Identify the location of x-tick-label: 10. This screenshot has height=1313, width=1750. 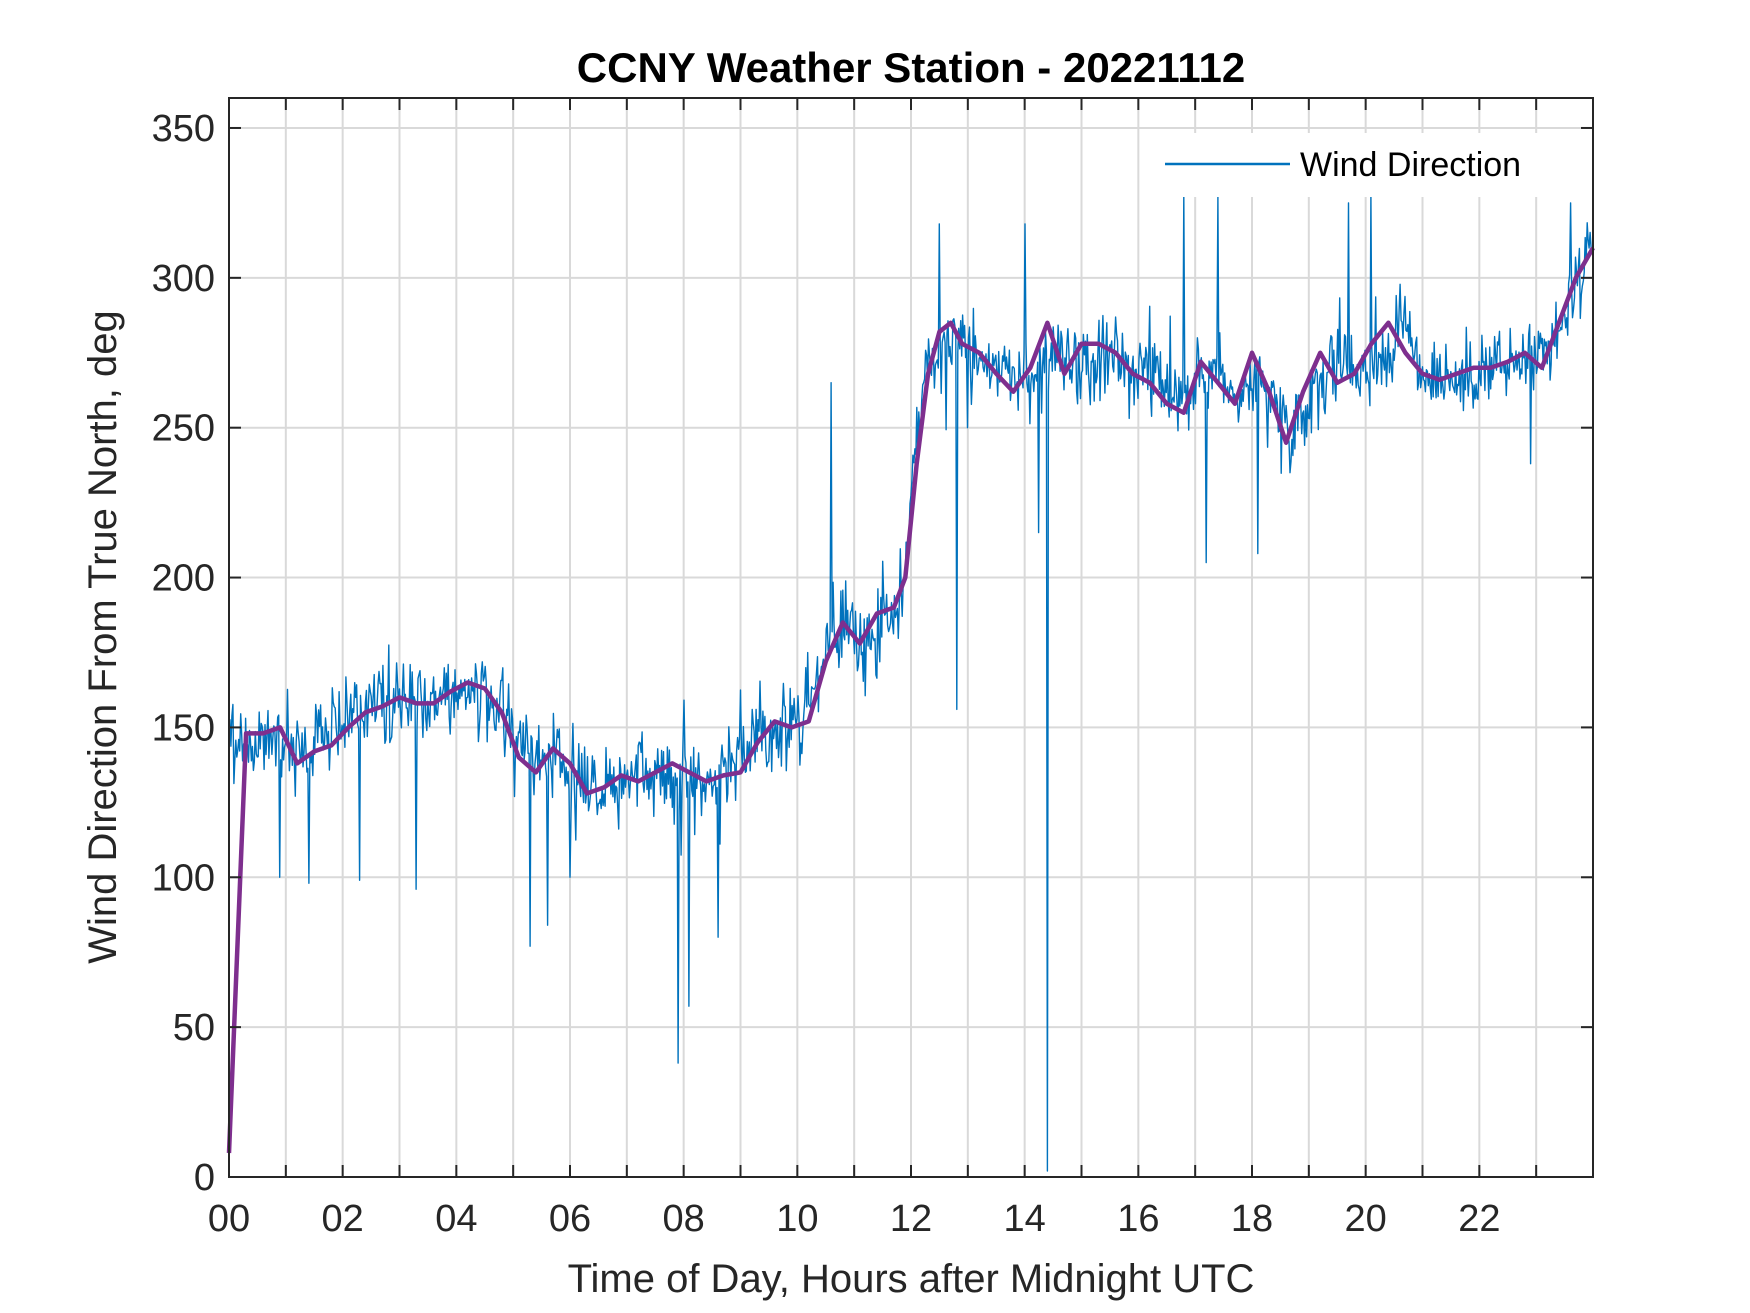
(797, 1219).